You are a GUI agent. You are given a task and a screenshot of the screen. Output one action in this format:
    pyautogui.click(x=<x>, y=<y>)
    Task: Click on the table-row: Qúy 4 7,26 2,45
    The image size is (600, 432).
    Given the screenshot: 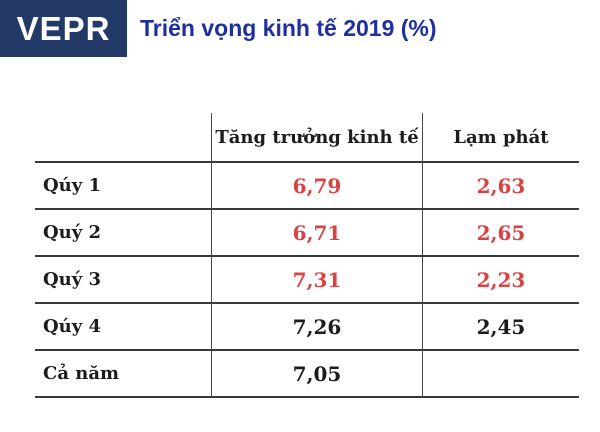 What is the action you would take?
    pyautogui.click(x=307, y=327)
    